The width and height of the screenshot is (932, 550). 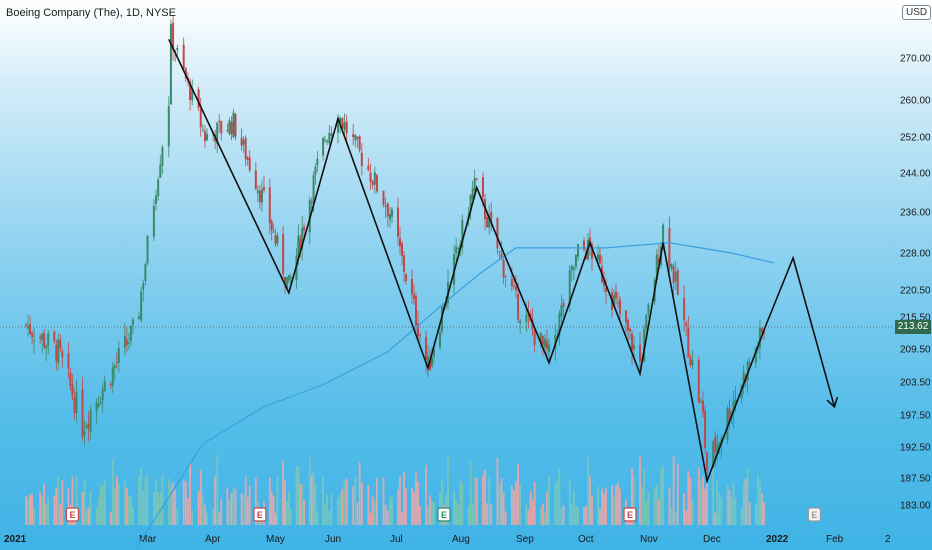 I want to click on y-tick-label: 270.00, so click(x=915, y=59).